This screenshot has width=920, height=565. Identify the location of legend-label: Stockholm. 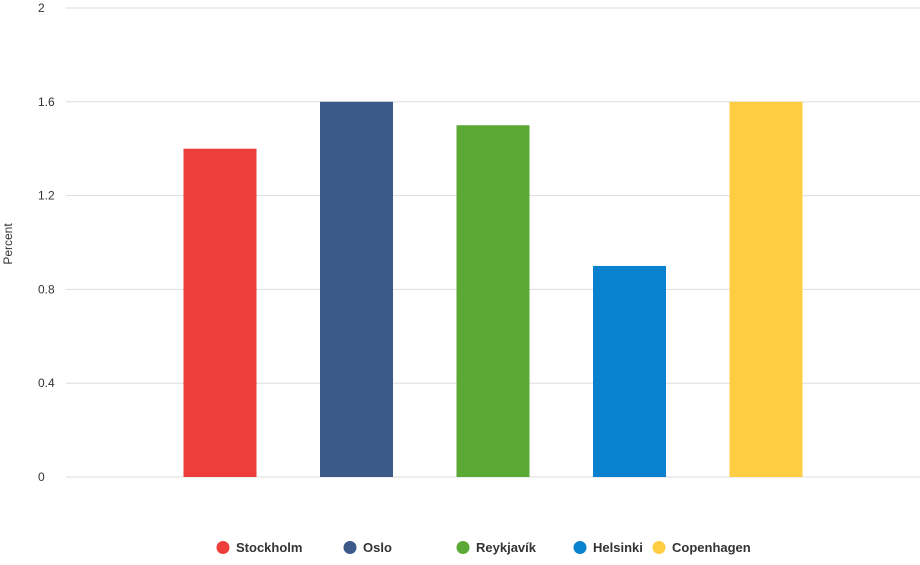
(269, 547).